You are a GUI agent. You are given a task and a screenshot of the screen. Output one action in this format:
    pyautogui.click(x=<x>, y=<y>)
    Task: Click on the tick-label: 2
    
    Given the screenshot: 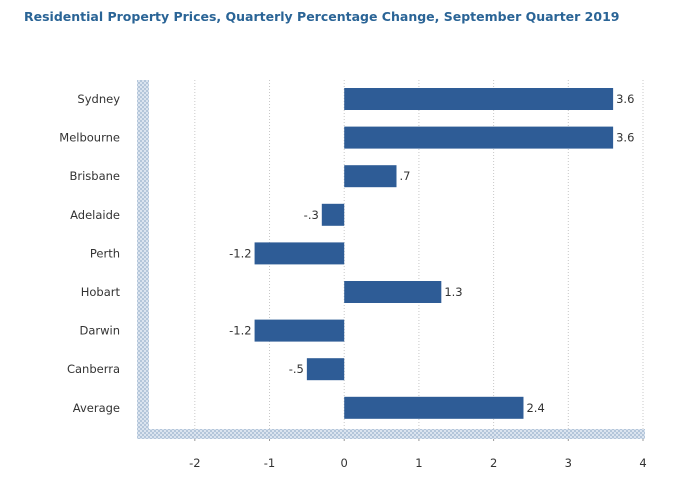 What is the action you would take?
    pyautogui.click(x=493, y=463)
    